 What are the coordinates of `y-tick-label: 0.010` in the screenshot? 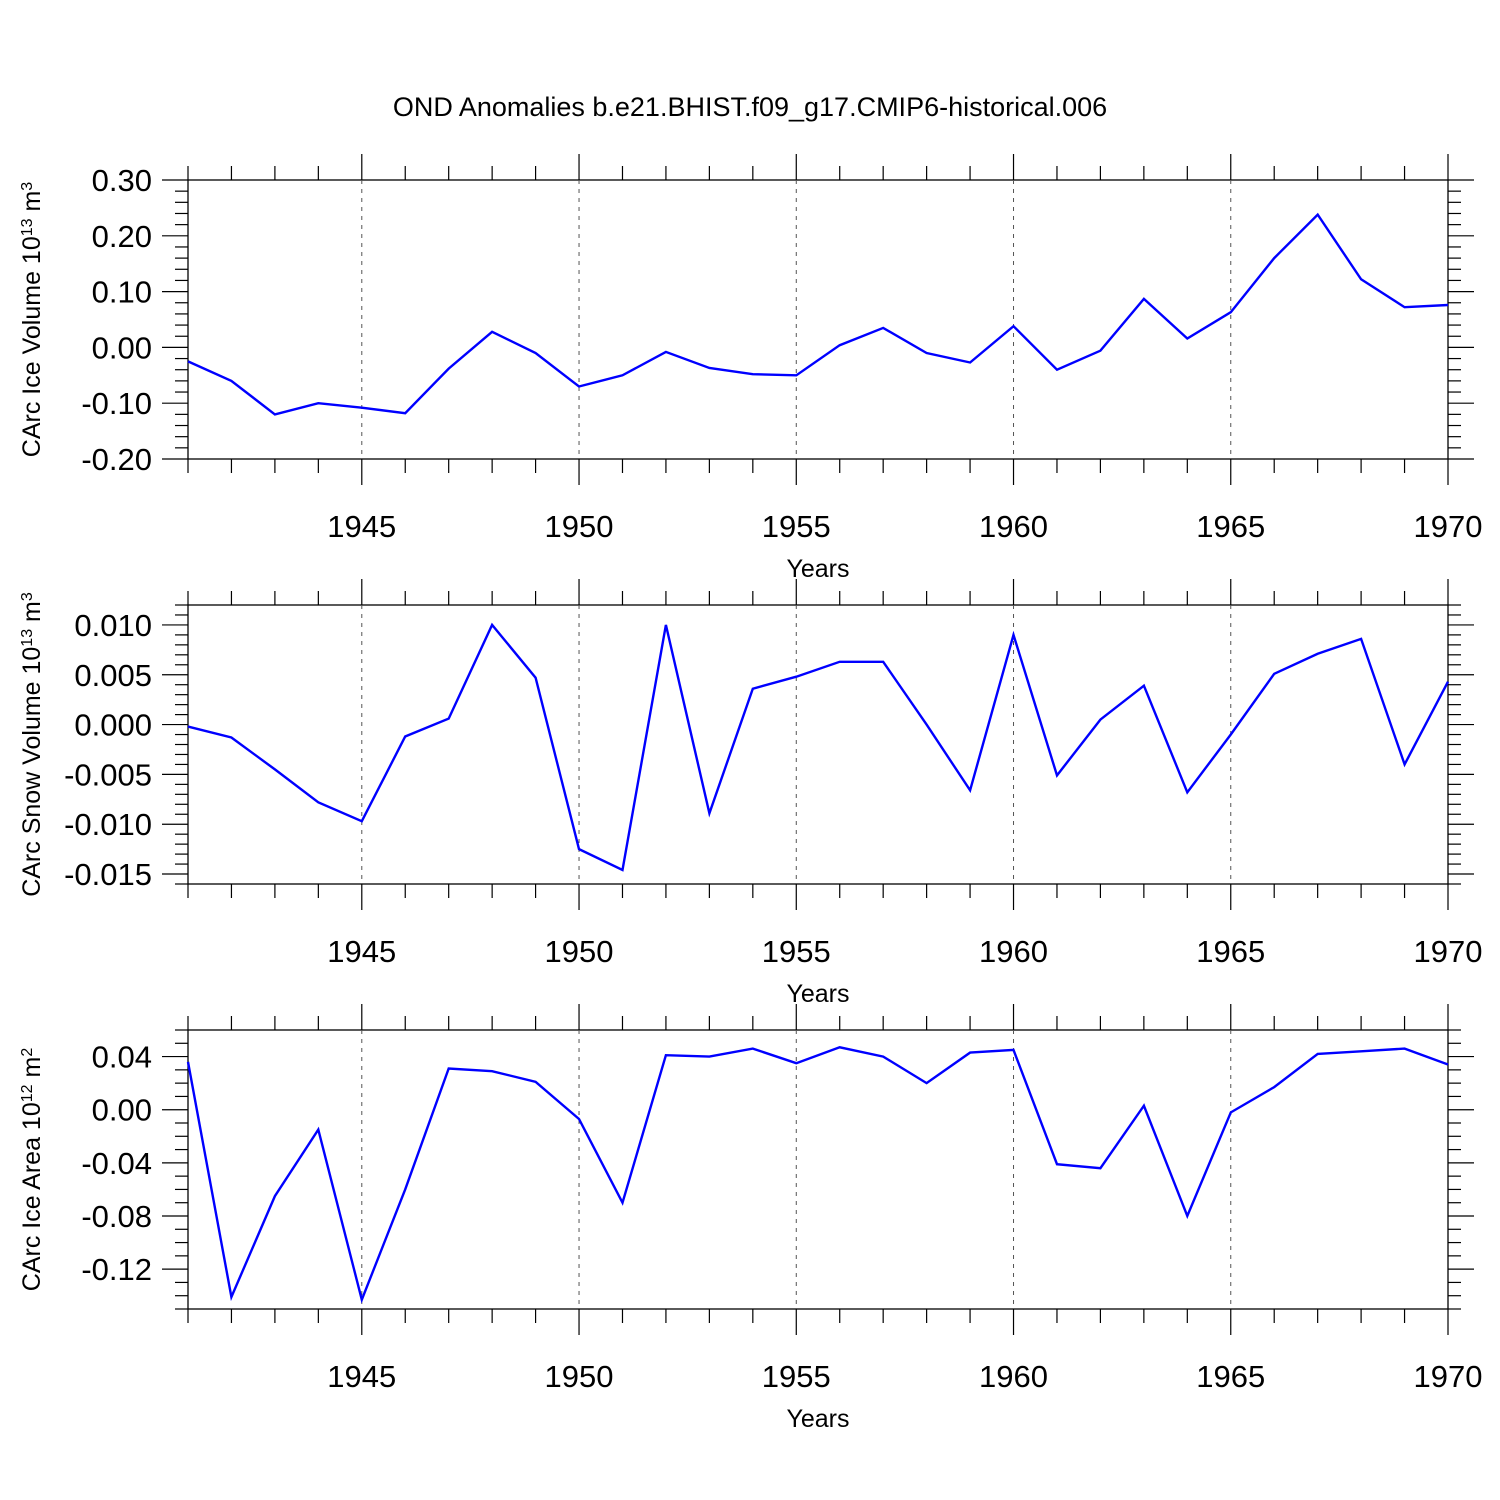 It's located at (113, 625).